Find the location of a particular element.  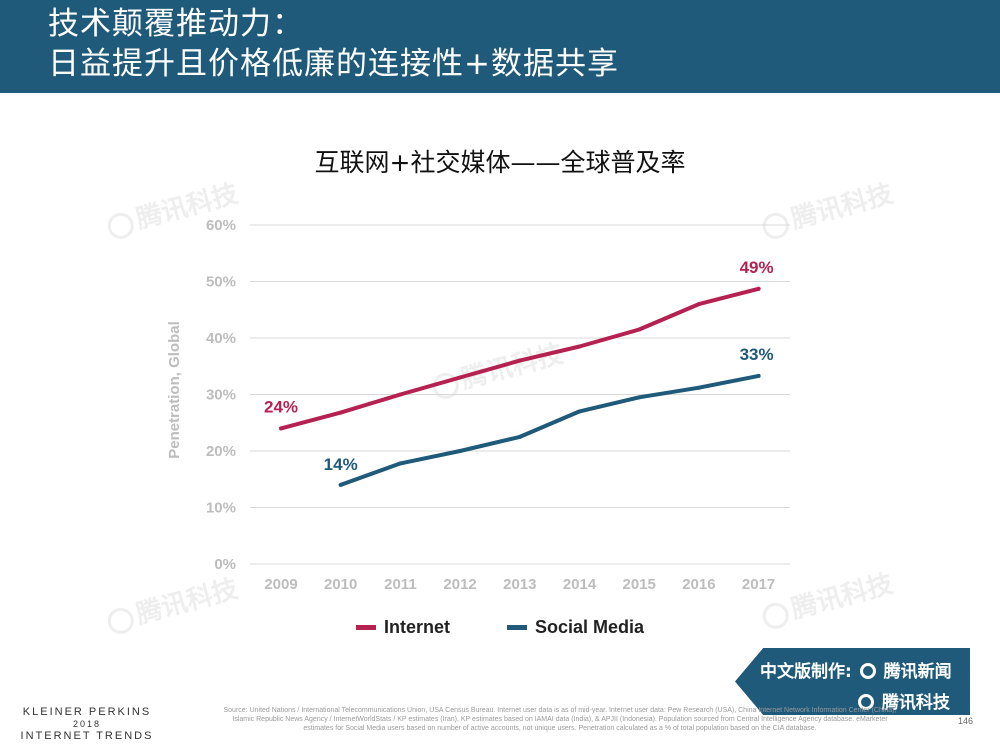

x-tick-label: 2010 is located at coordinates (340, 584).